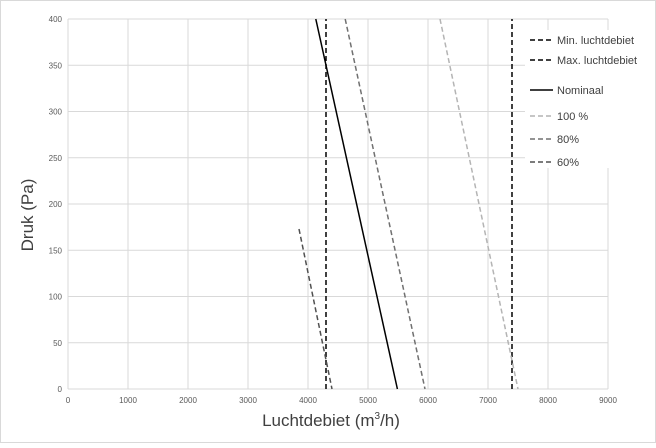  I want to click on x-tick-label: 6000, so click(428, 400).